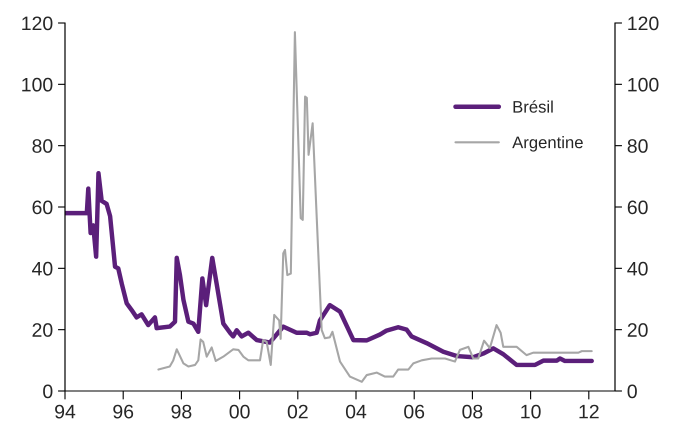 The height and width of the screenshot is (430, 683). Describe the element at coordinates (182, 411) in the screenshot. I see `x-tick-label: 98` at that location.